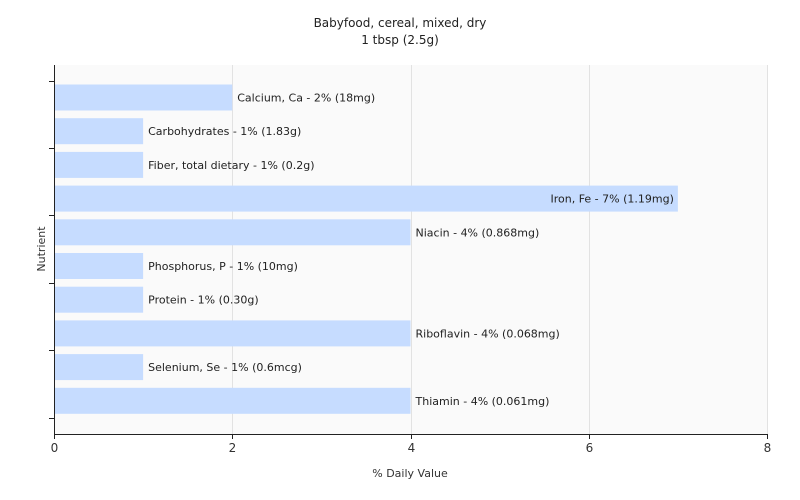 This screenshot has height=500, width=800. What do you see at coordinates (233, 448) in the screenshot?
I see `x-tick-label: 2` at bounding box center [233, 448].